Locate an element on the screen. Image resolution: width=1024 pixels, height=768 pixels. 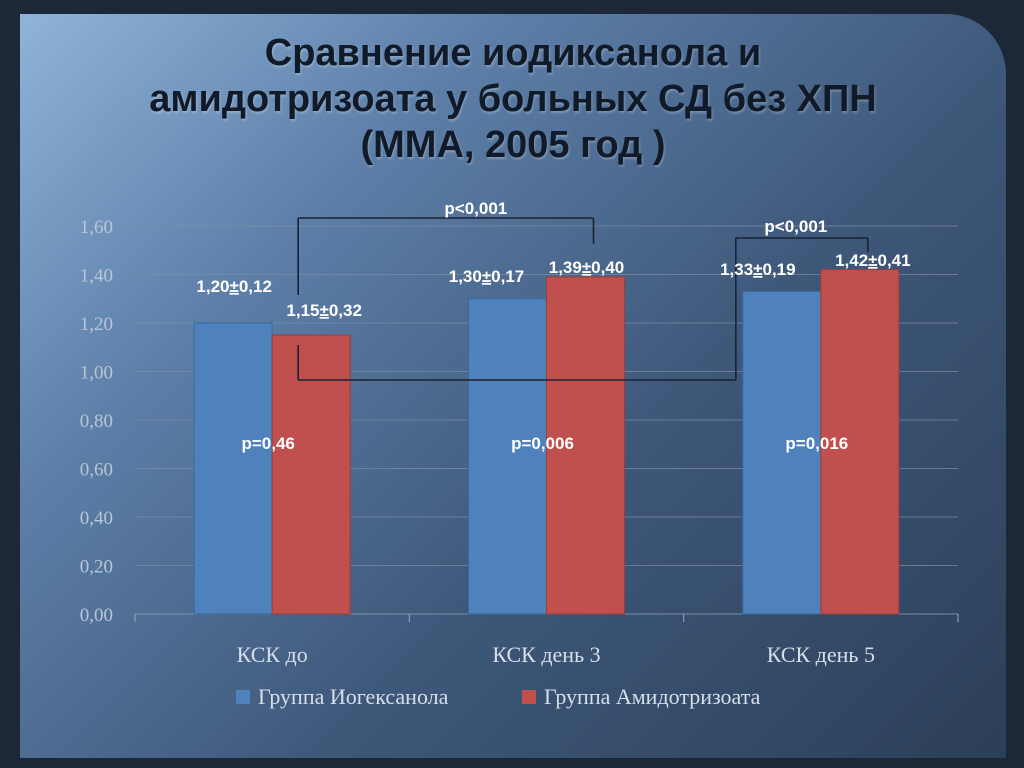
y-tick-label: 0,60 is located at coordinates (96, 470).